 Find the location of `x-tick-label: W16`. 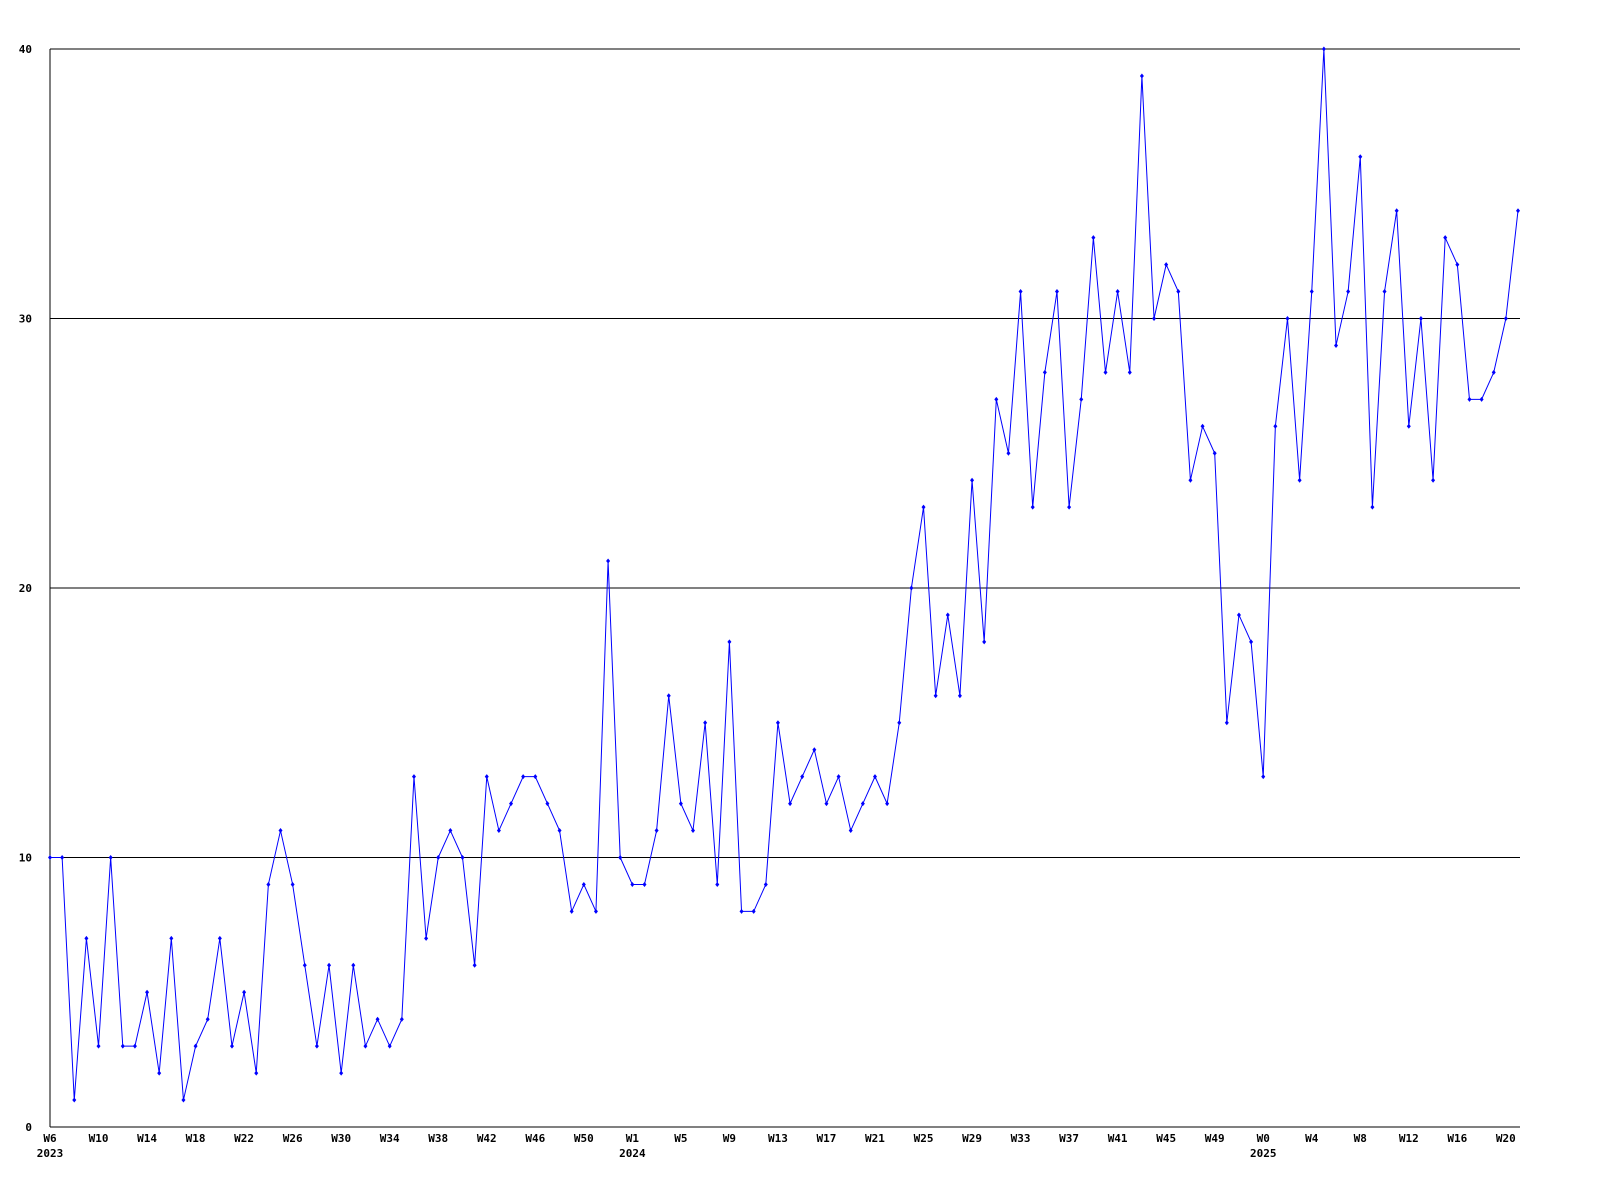

x-tick-label: W16 is located at coordinates (1457, 1138).